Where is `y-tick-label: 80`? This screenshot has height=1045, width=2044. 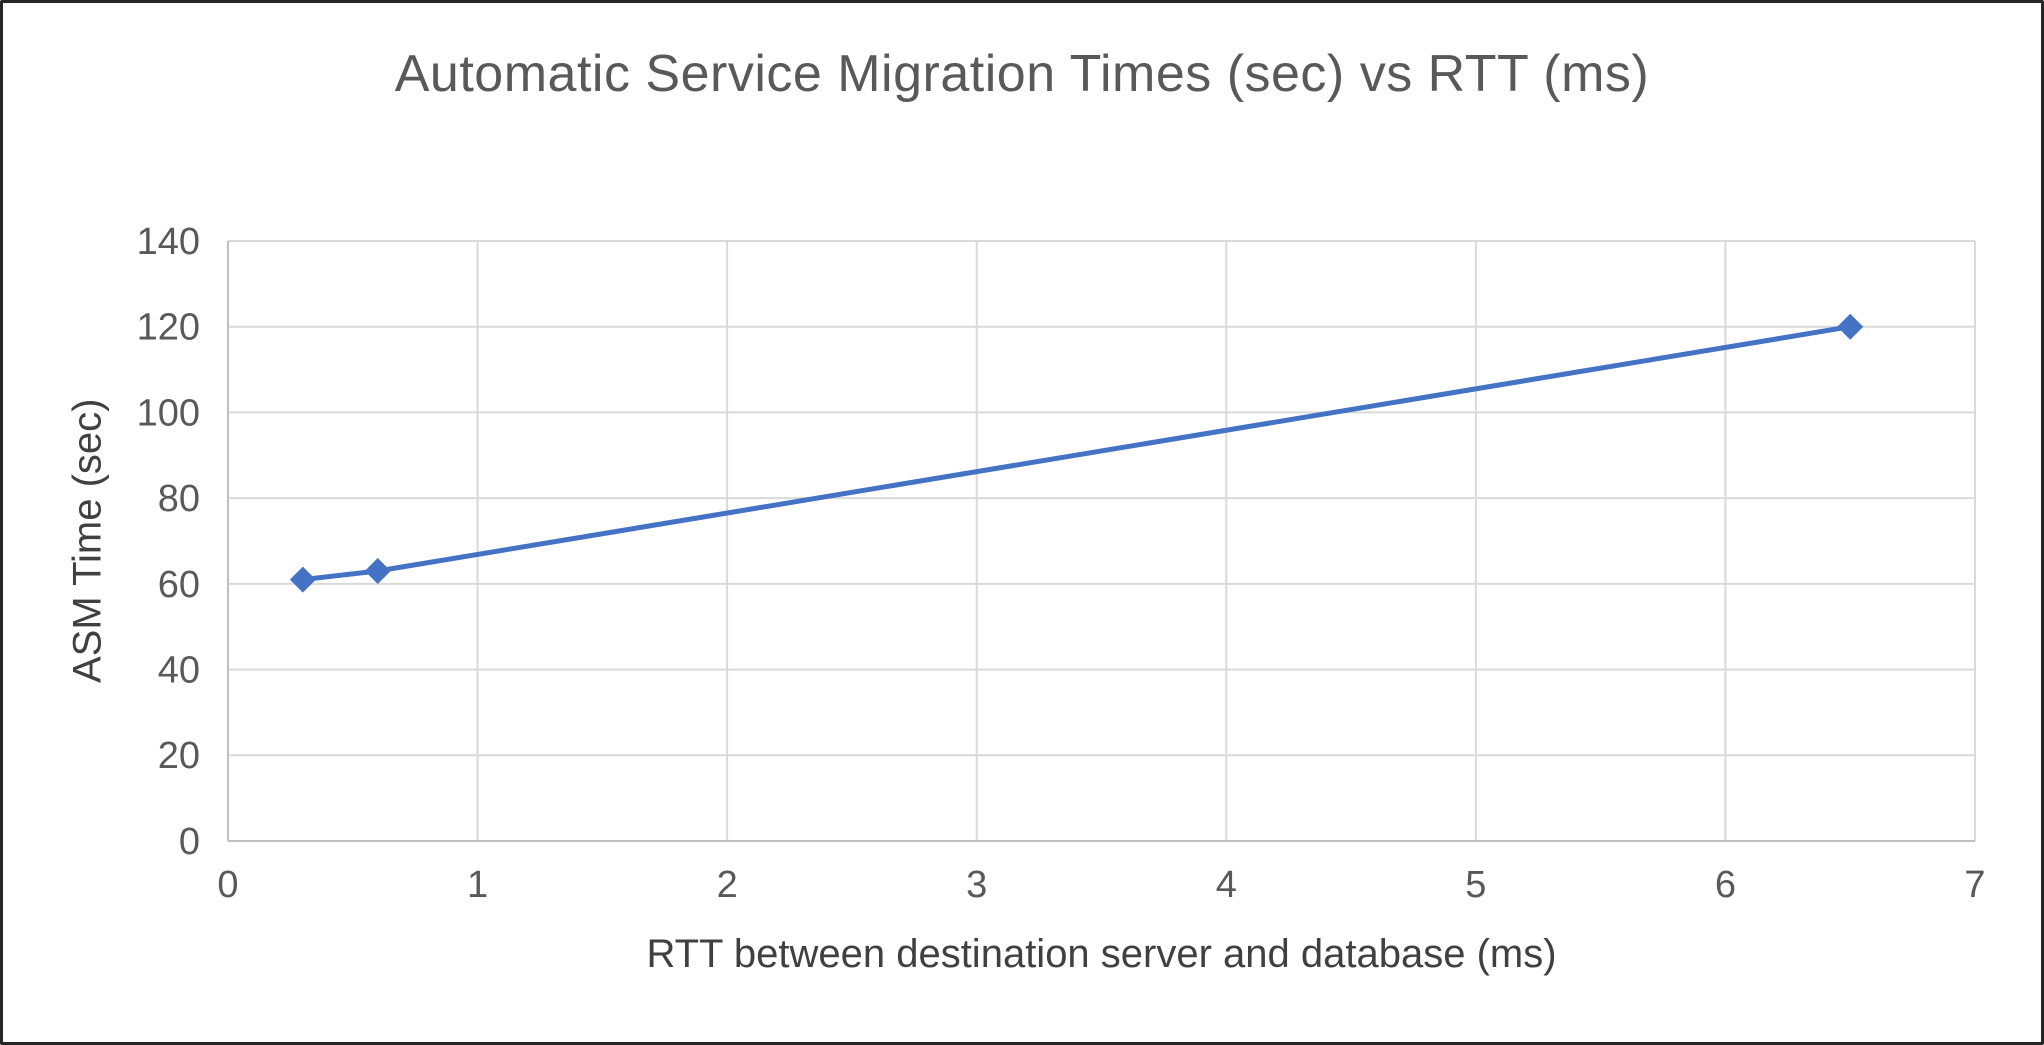 y-tick-label: 80 is located at coordinates (179, 499).